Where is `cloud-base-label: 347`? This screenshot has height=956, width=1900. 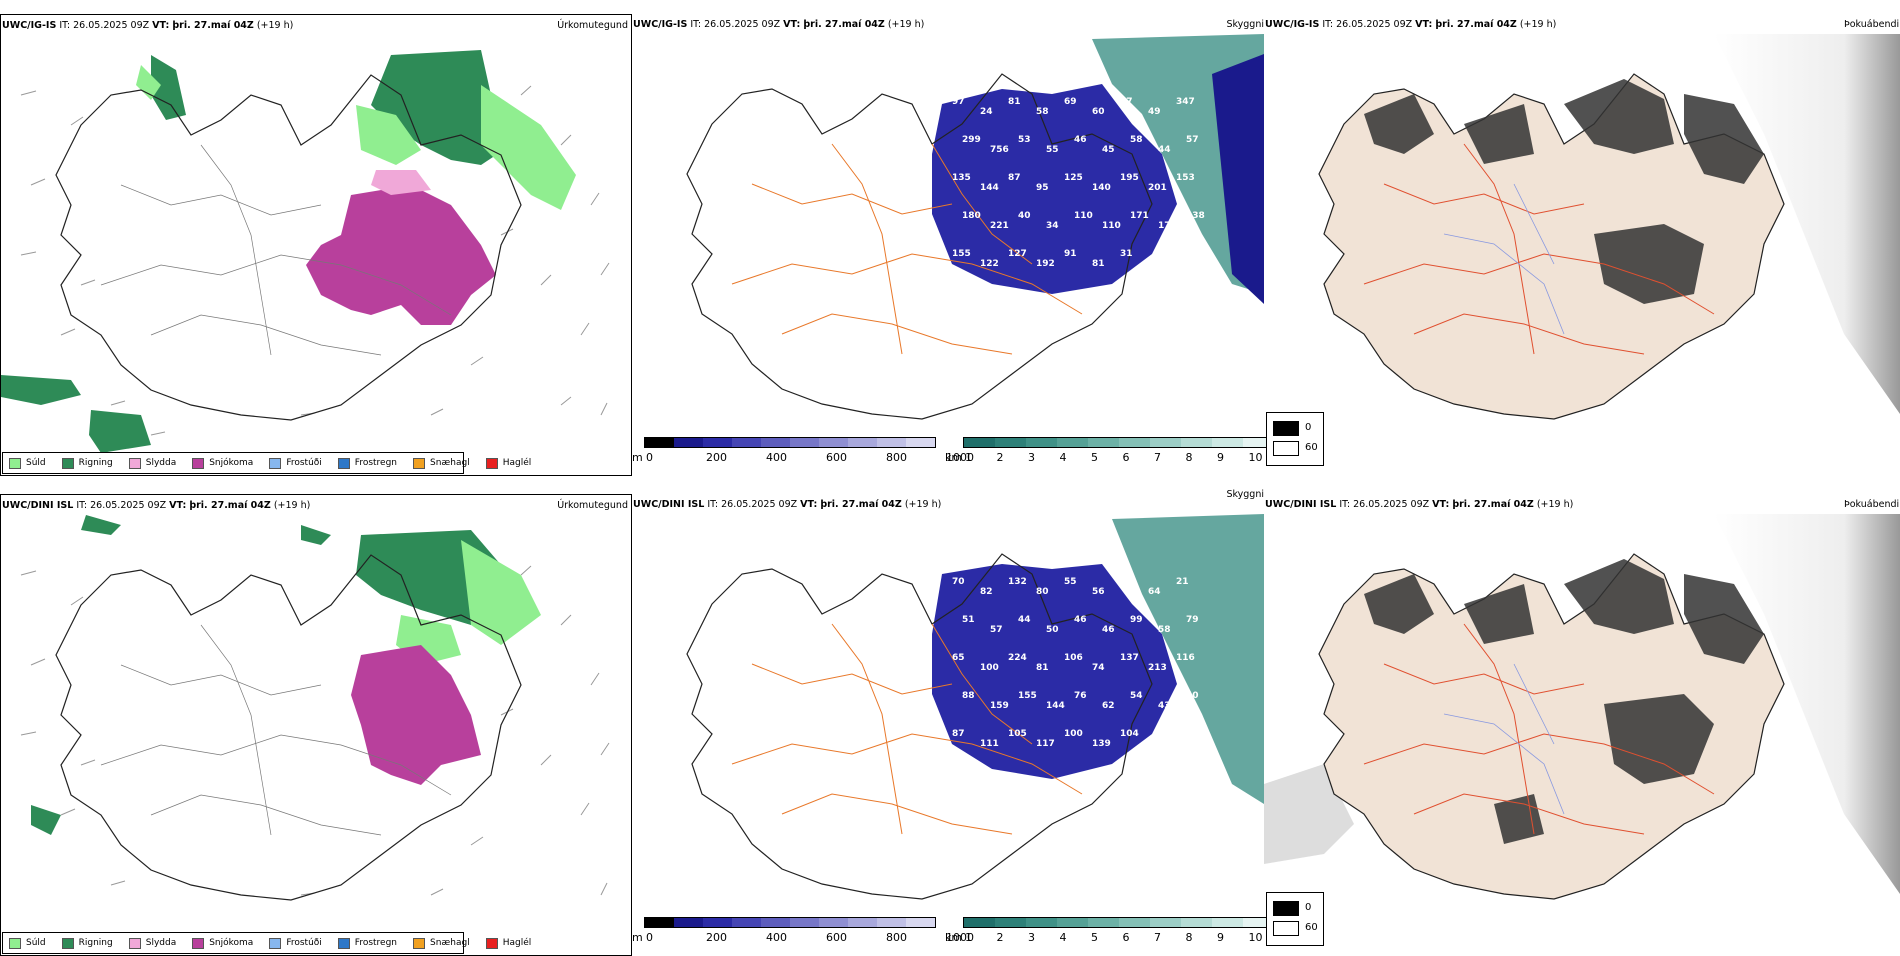
cloud-base-label: 347 is located at coordinates (1185, 102).